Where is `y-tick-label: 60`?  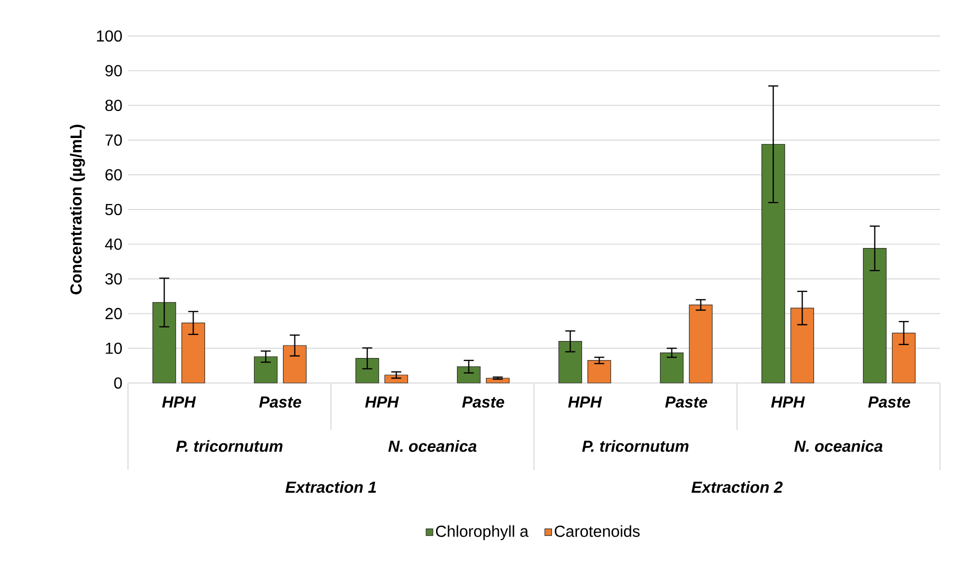
y-tick-label: 60 is located at coordinates (113, 174).